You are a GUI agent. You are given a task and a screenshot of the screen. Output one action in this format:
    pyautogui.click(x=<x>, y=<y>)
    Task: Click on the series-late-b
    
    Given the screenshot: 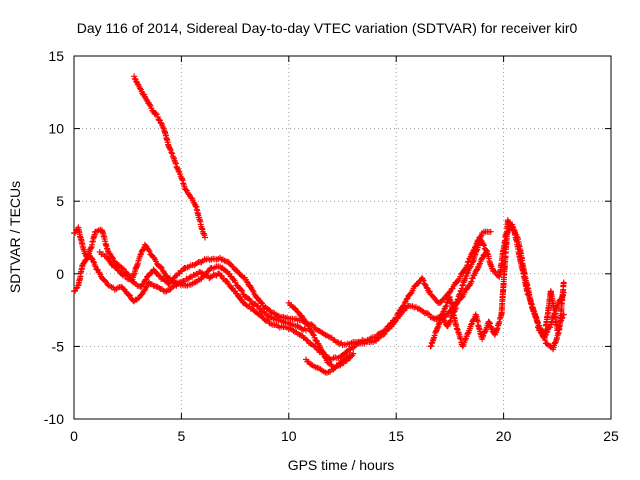 What is the action you would take?
    pyautogui.click(x=499, y=281)
    